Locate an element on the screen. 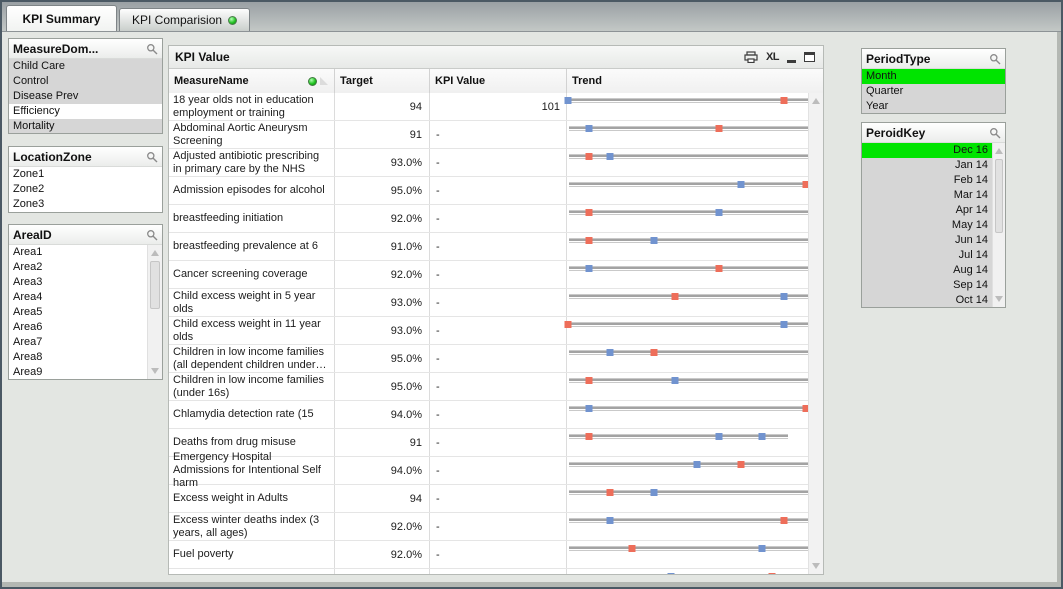 Image resolution: width=1063 pixels, height=589 pixels. list-item: May 14 is located at coordinates (927, 225).